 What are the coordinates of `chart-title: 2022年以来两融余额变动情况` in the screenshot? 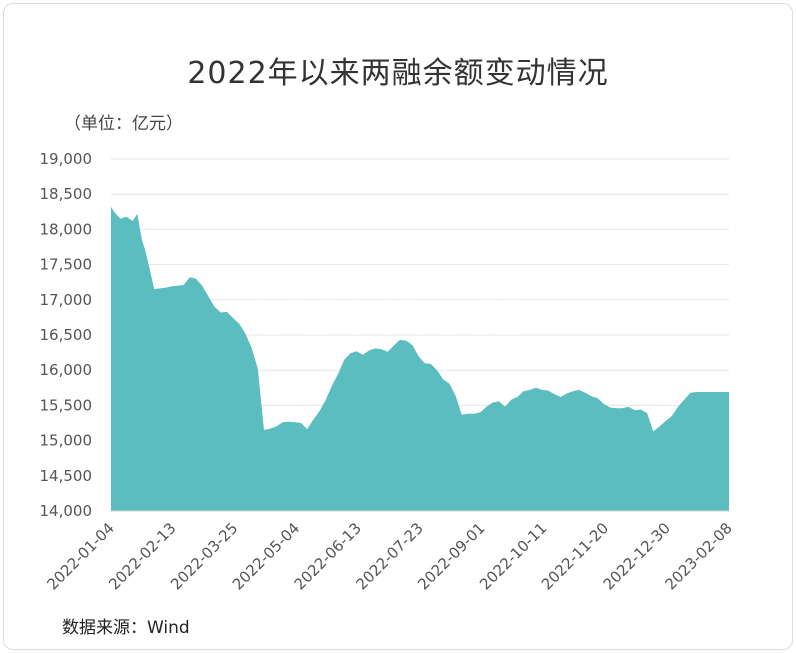 It's located at (398, 73).